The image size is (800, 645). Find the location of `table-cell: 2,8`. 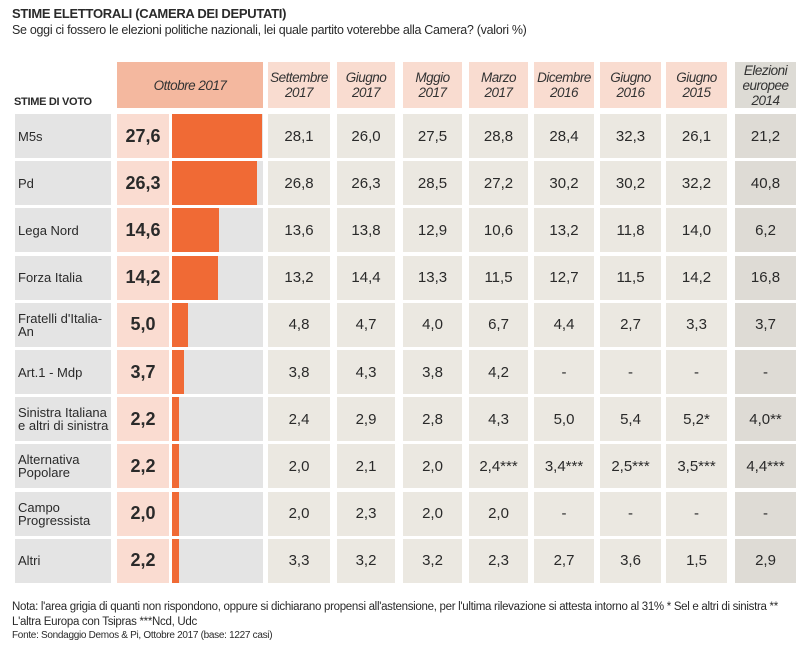

table-cell: 2,8 is located at coordinates (432, 419).